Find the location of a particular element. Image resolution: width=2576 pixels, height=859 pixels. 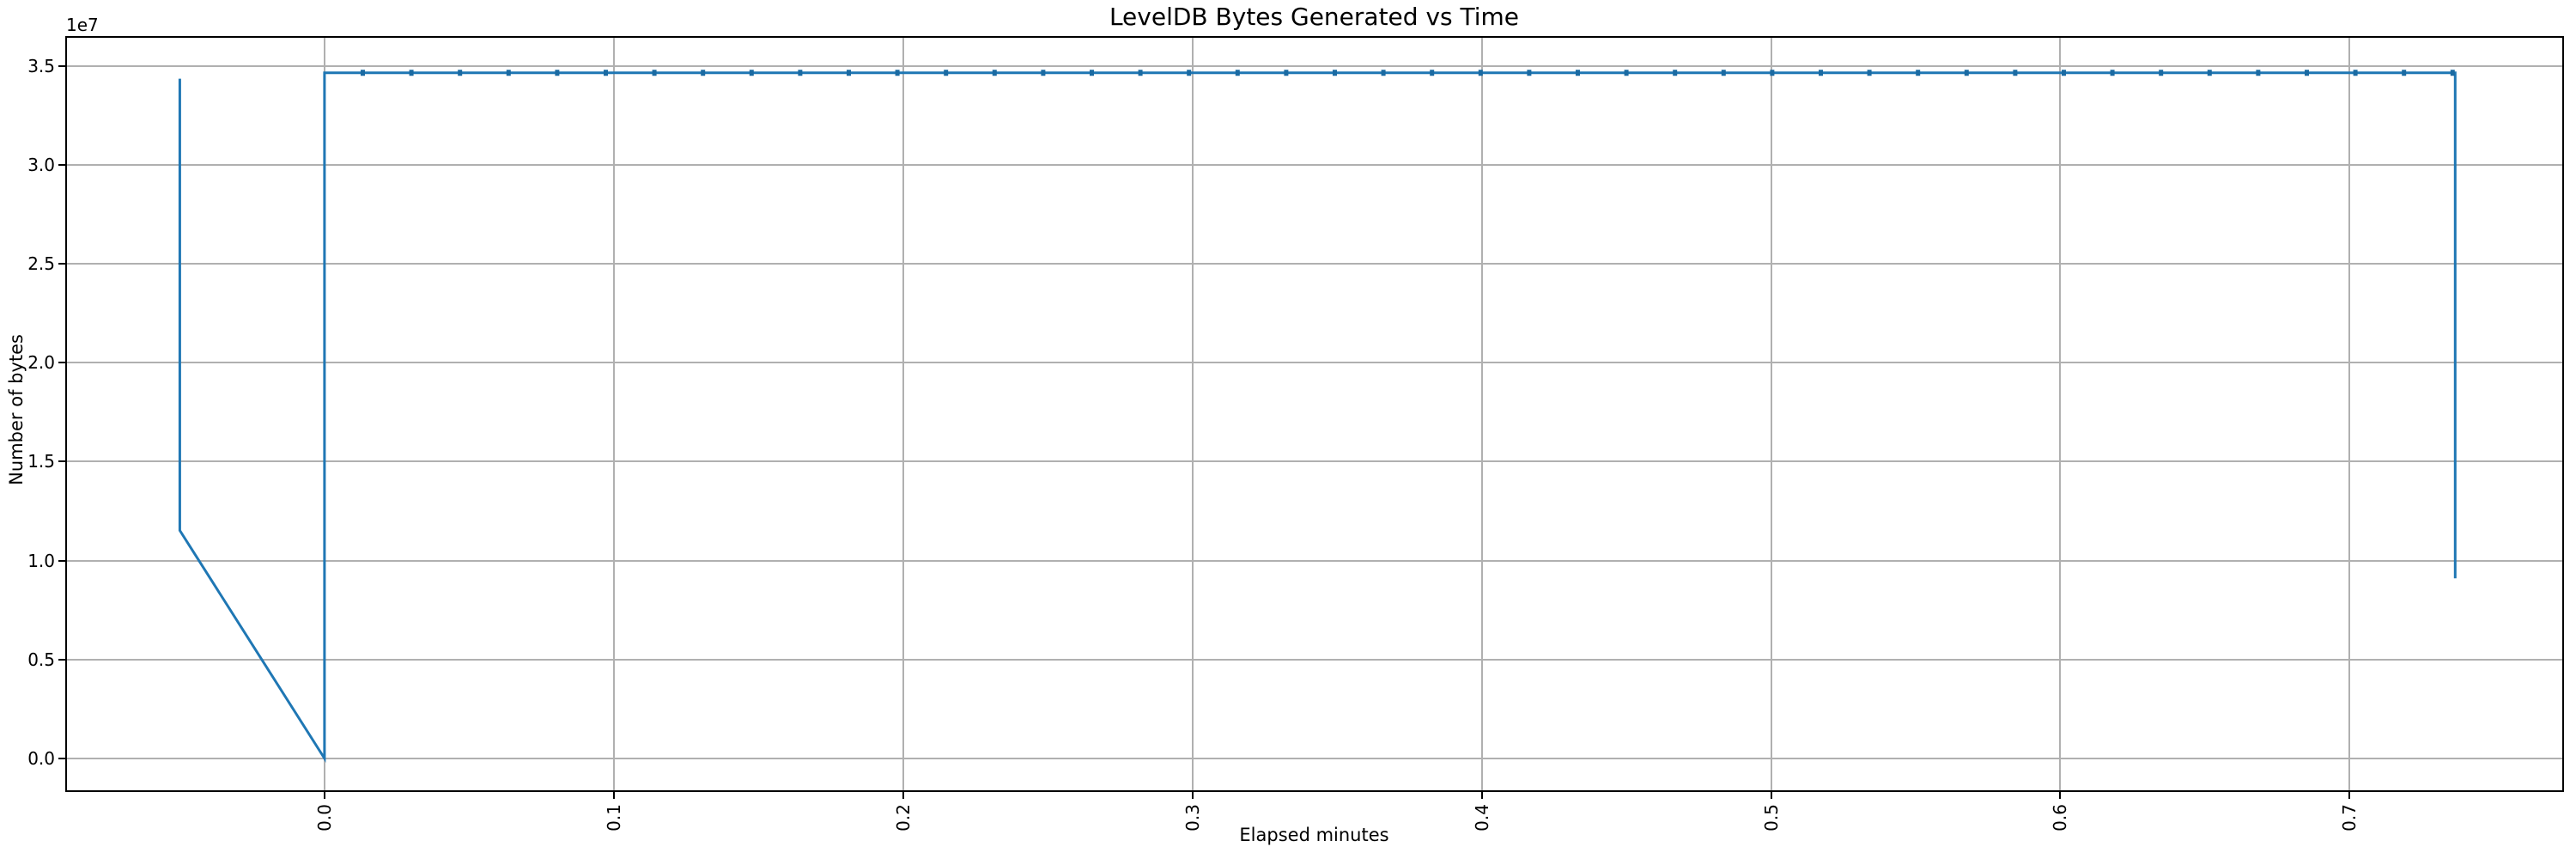

x-tick-label: 0.2 is located at coordinates (903, 818).